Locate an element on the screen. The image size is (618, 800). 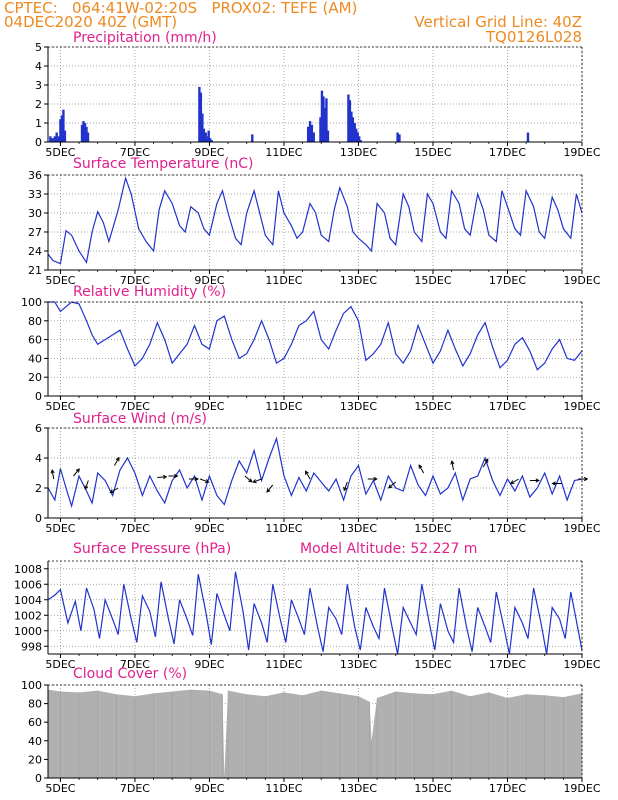
cloud-xtick-label: 11DEC is located at coordinates (283, 788).